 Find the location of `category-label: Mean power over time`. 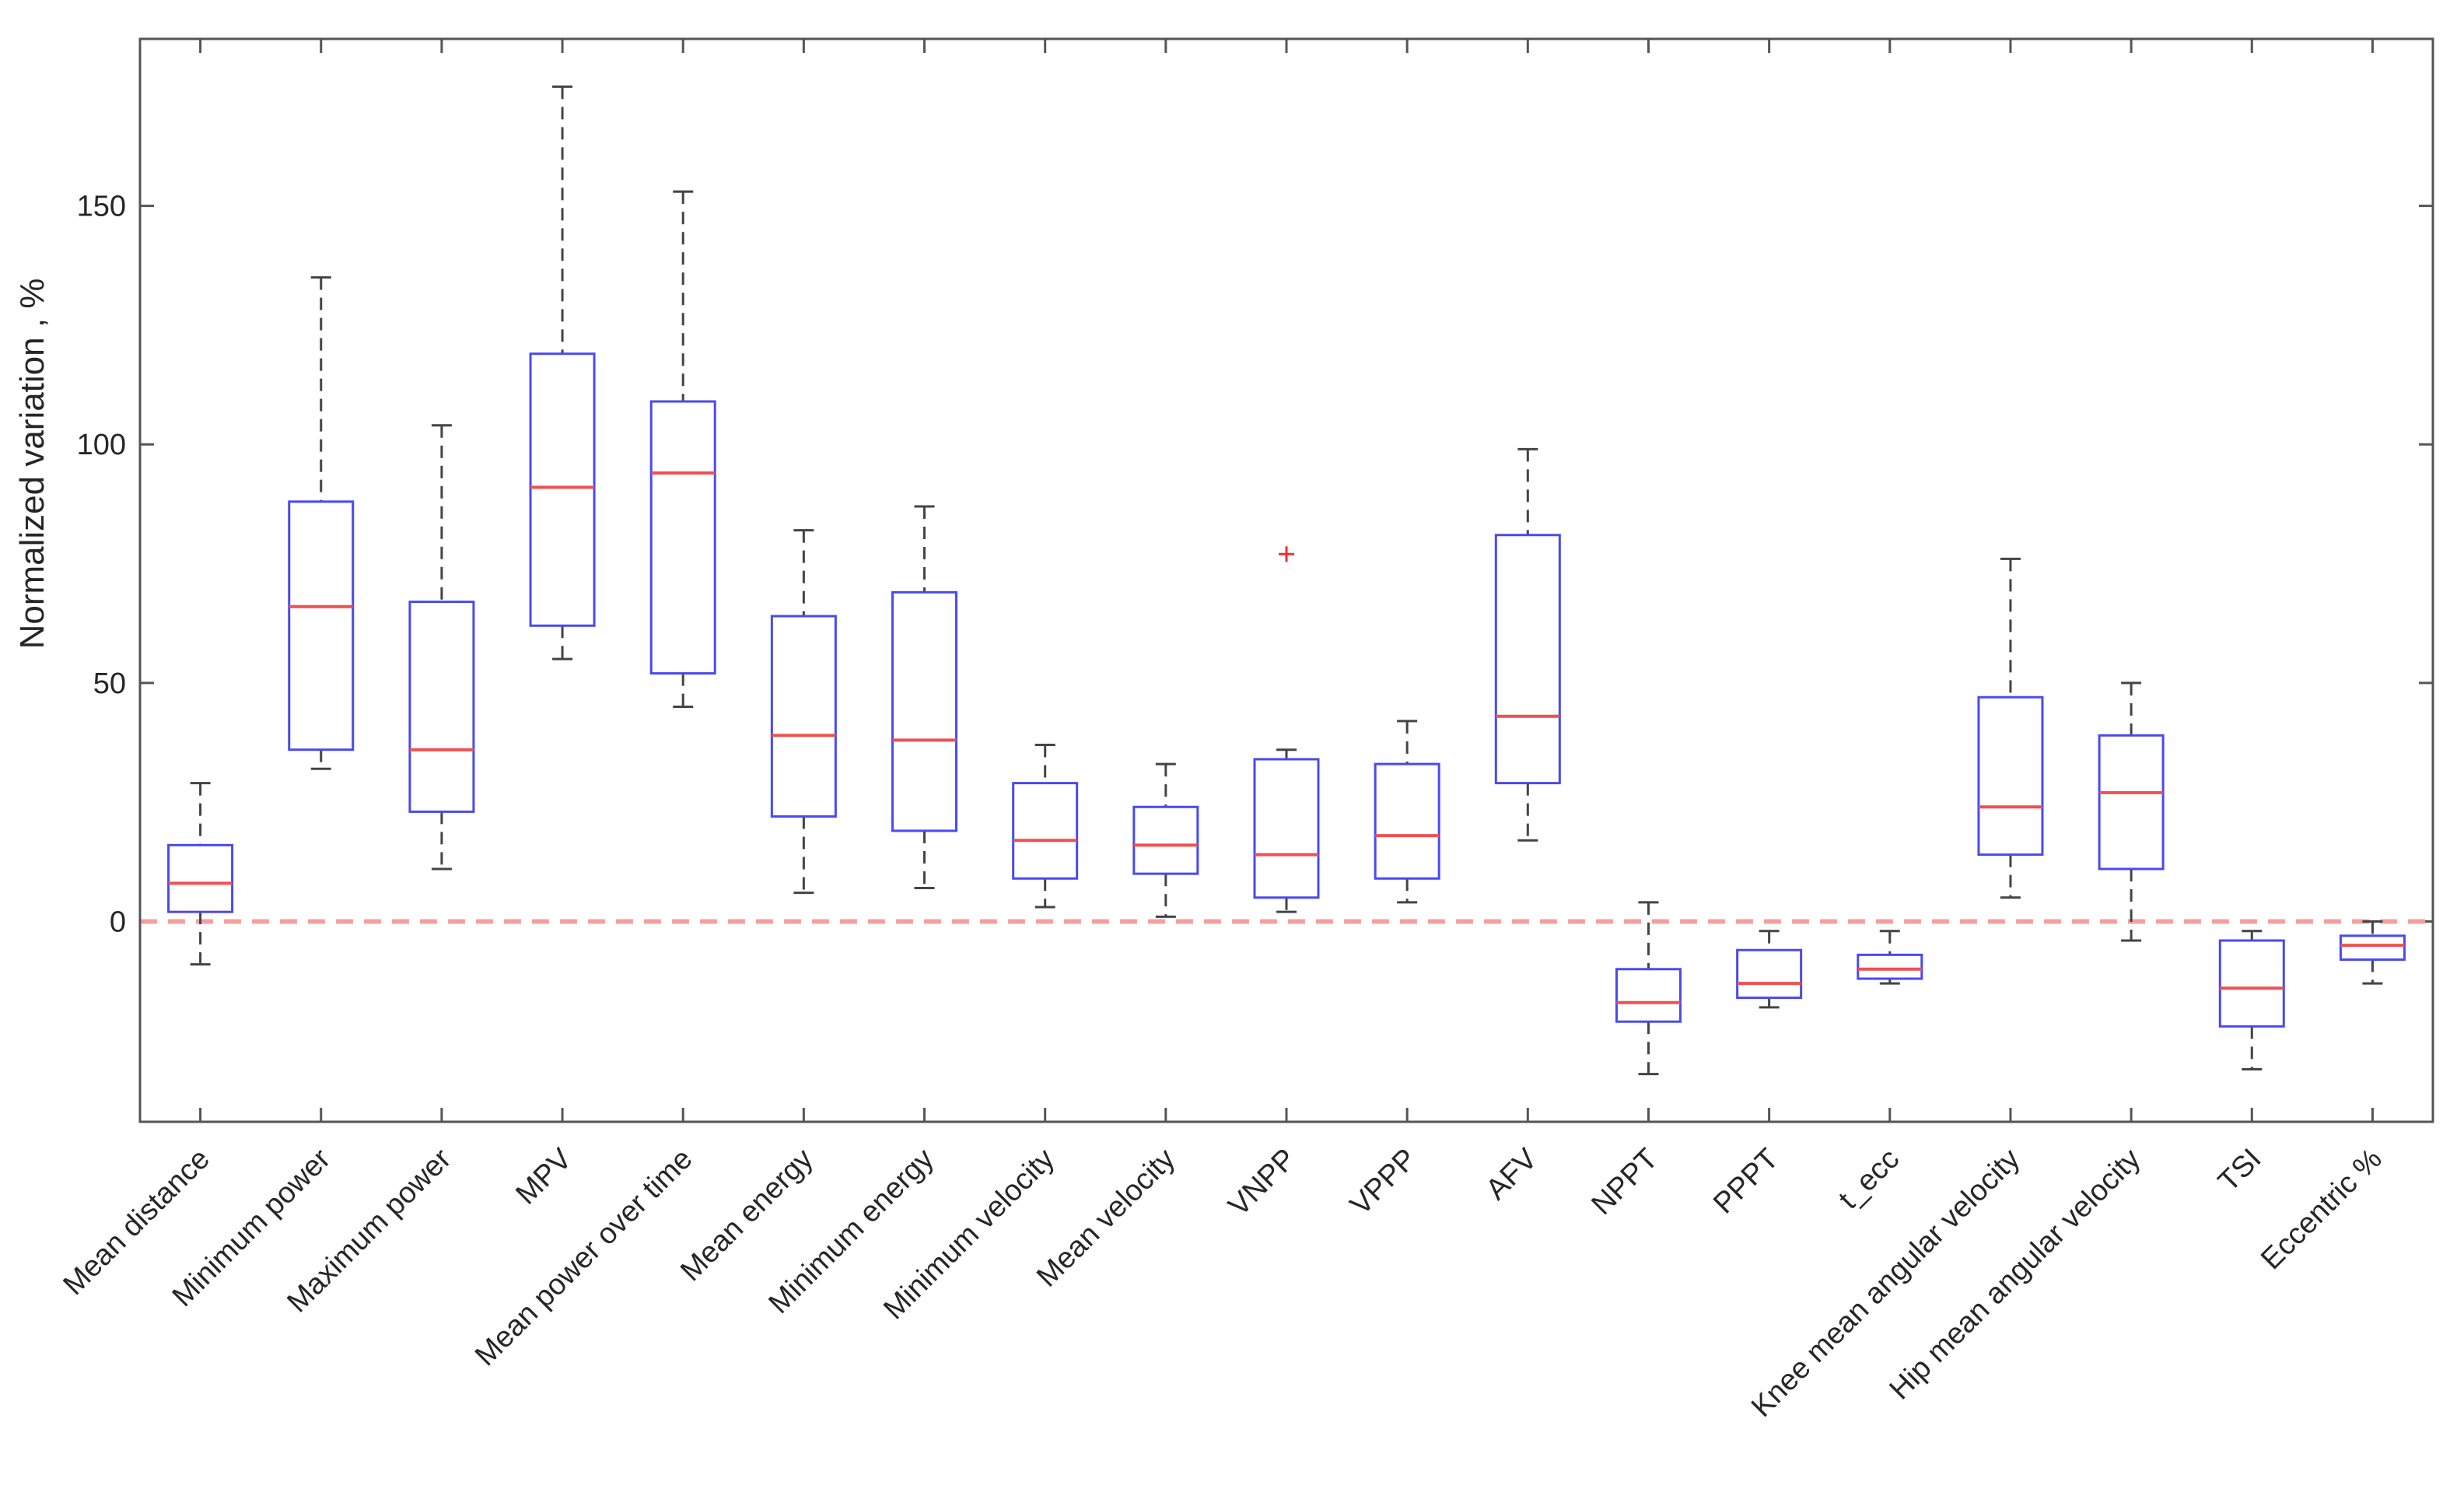

category-label: Mean power over time is located at coordinates (584, 1258).